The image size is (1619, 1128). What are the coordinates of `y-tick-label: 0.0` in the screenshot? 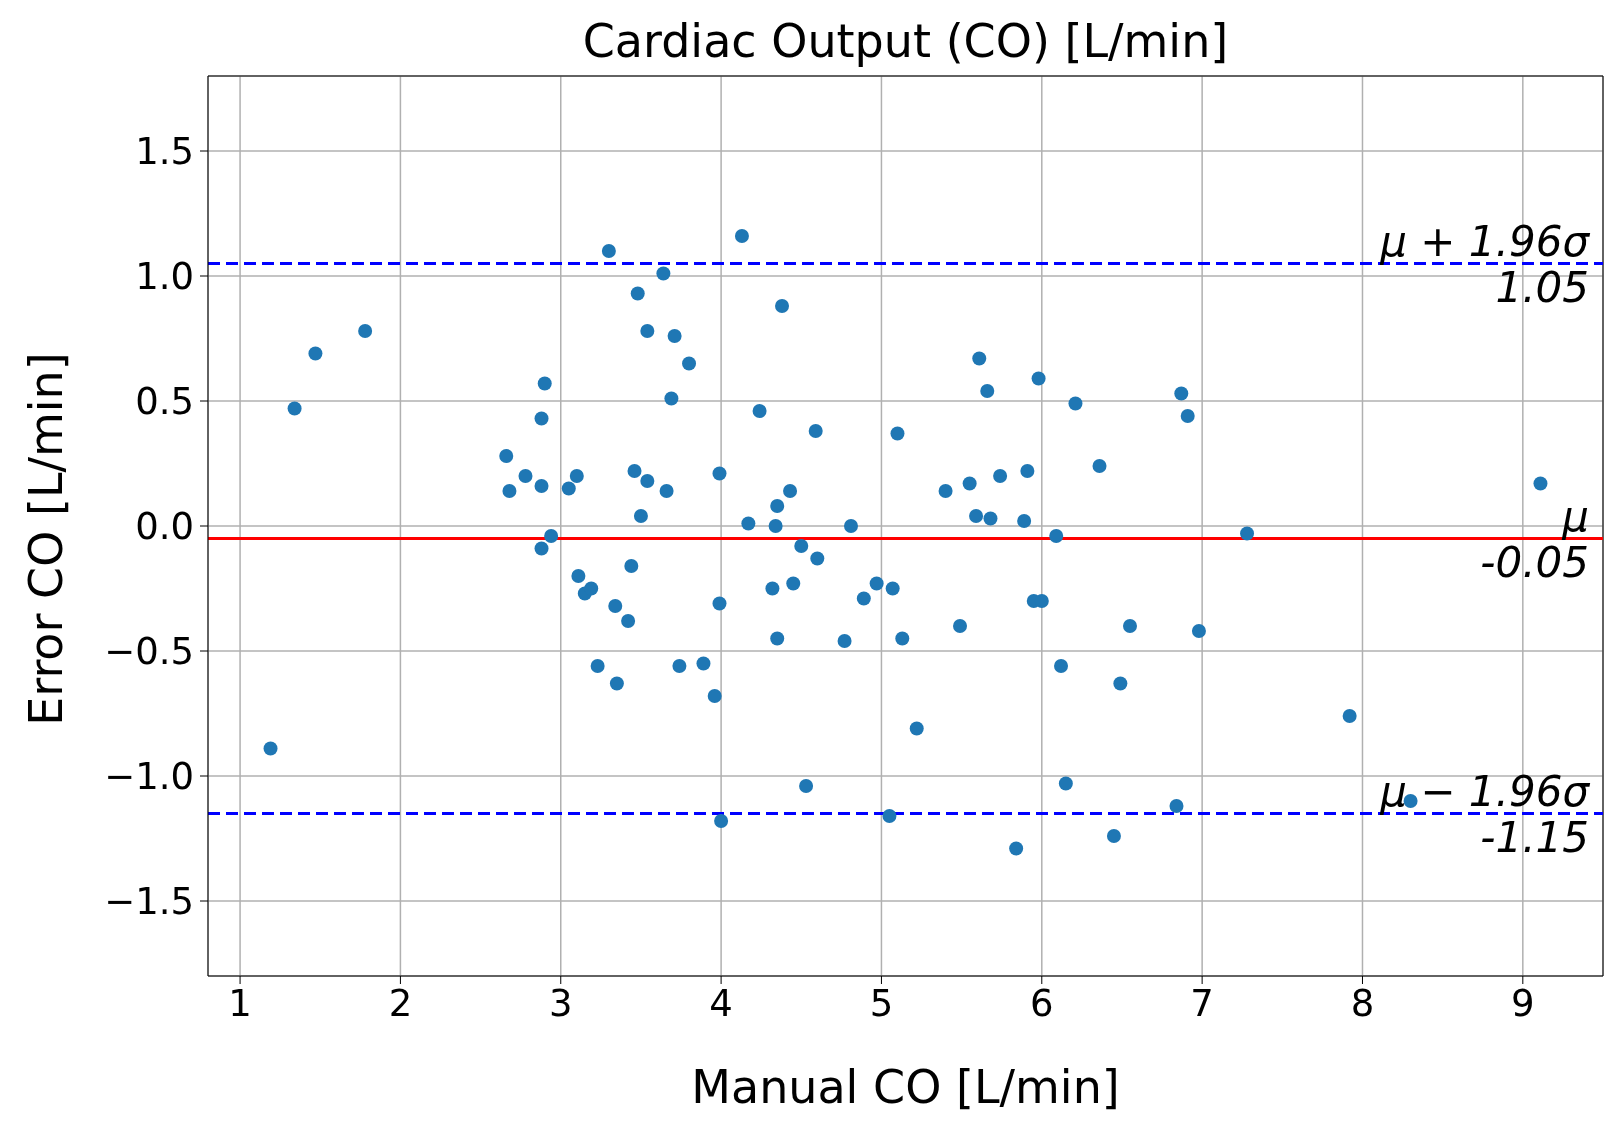 It's located at (164, 527).